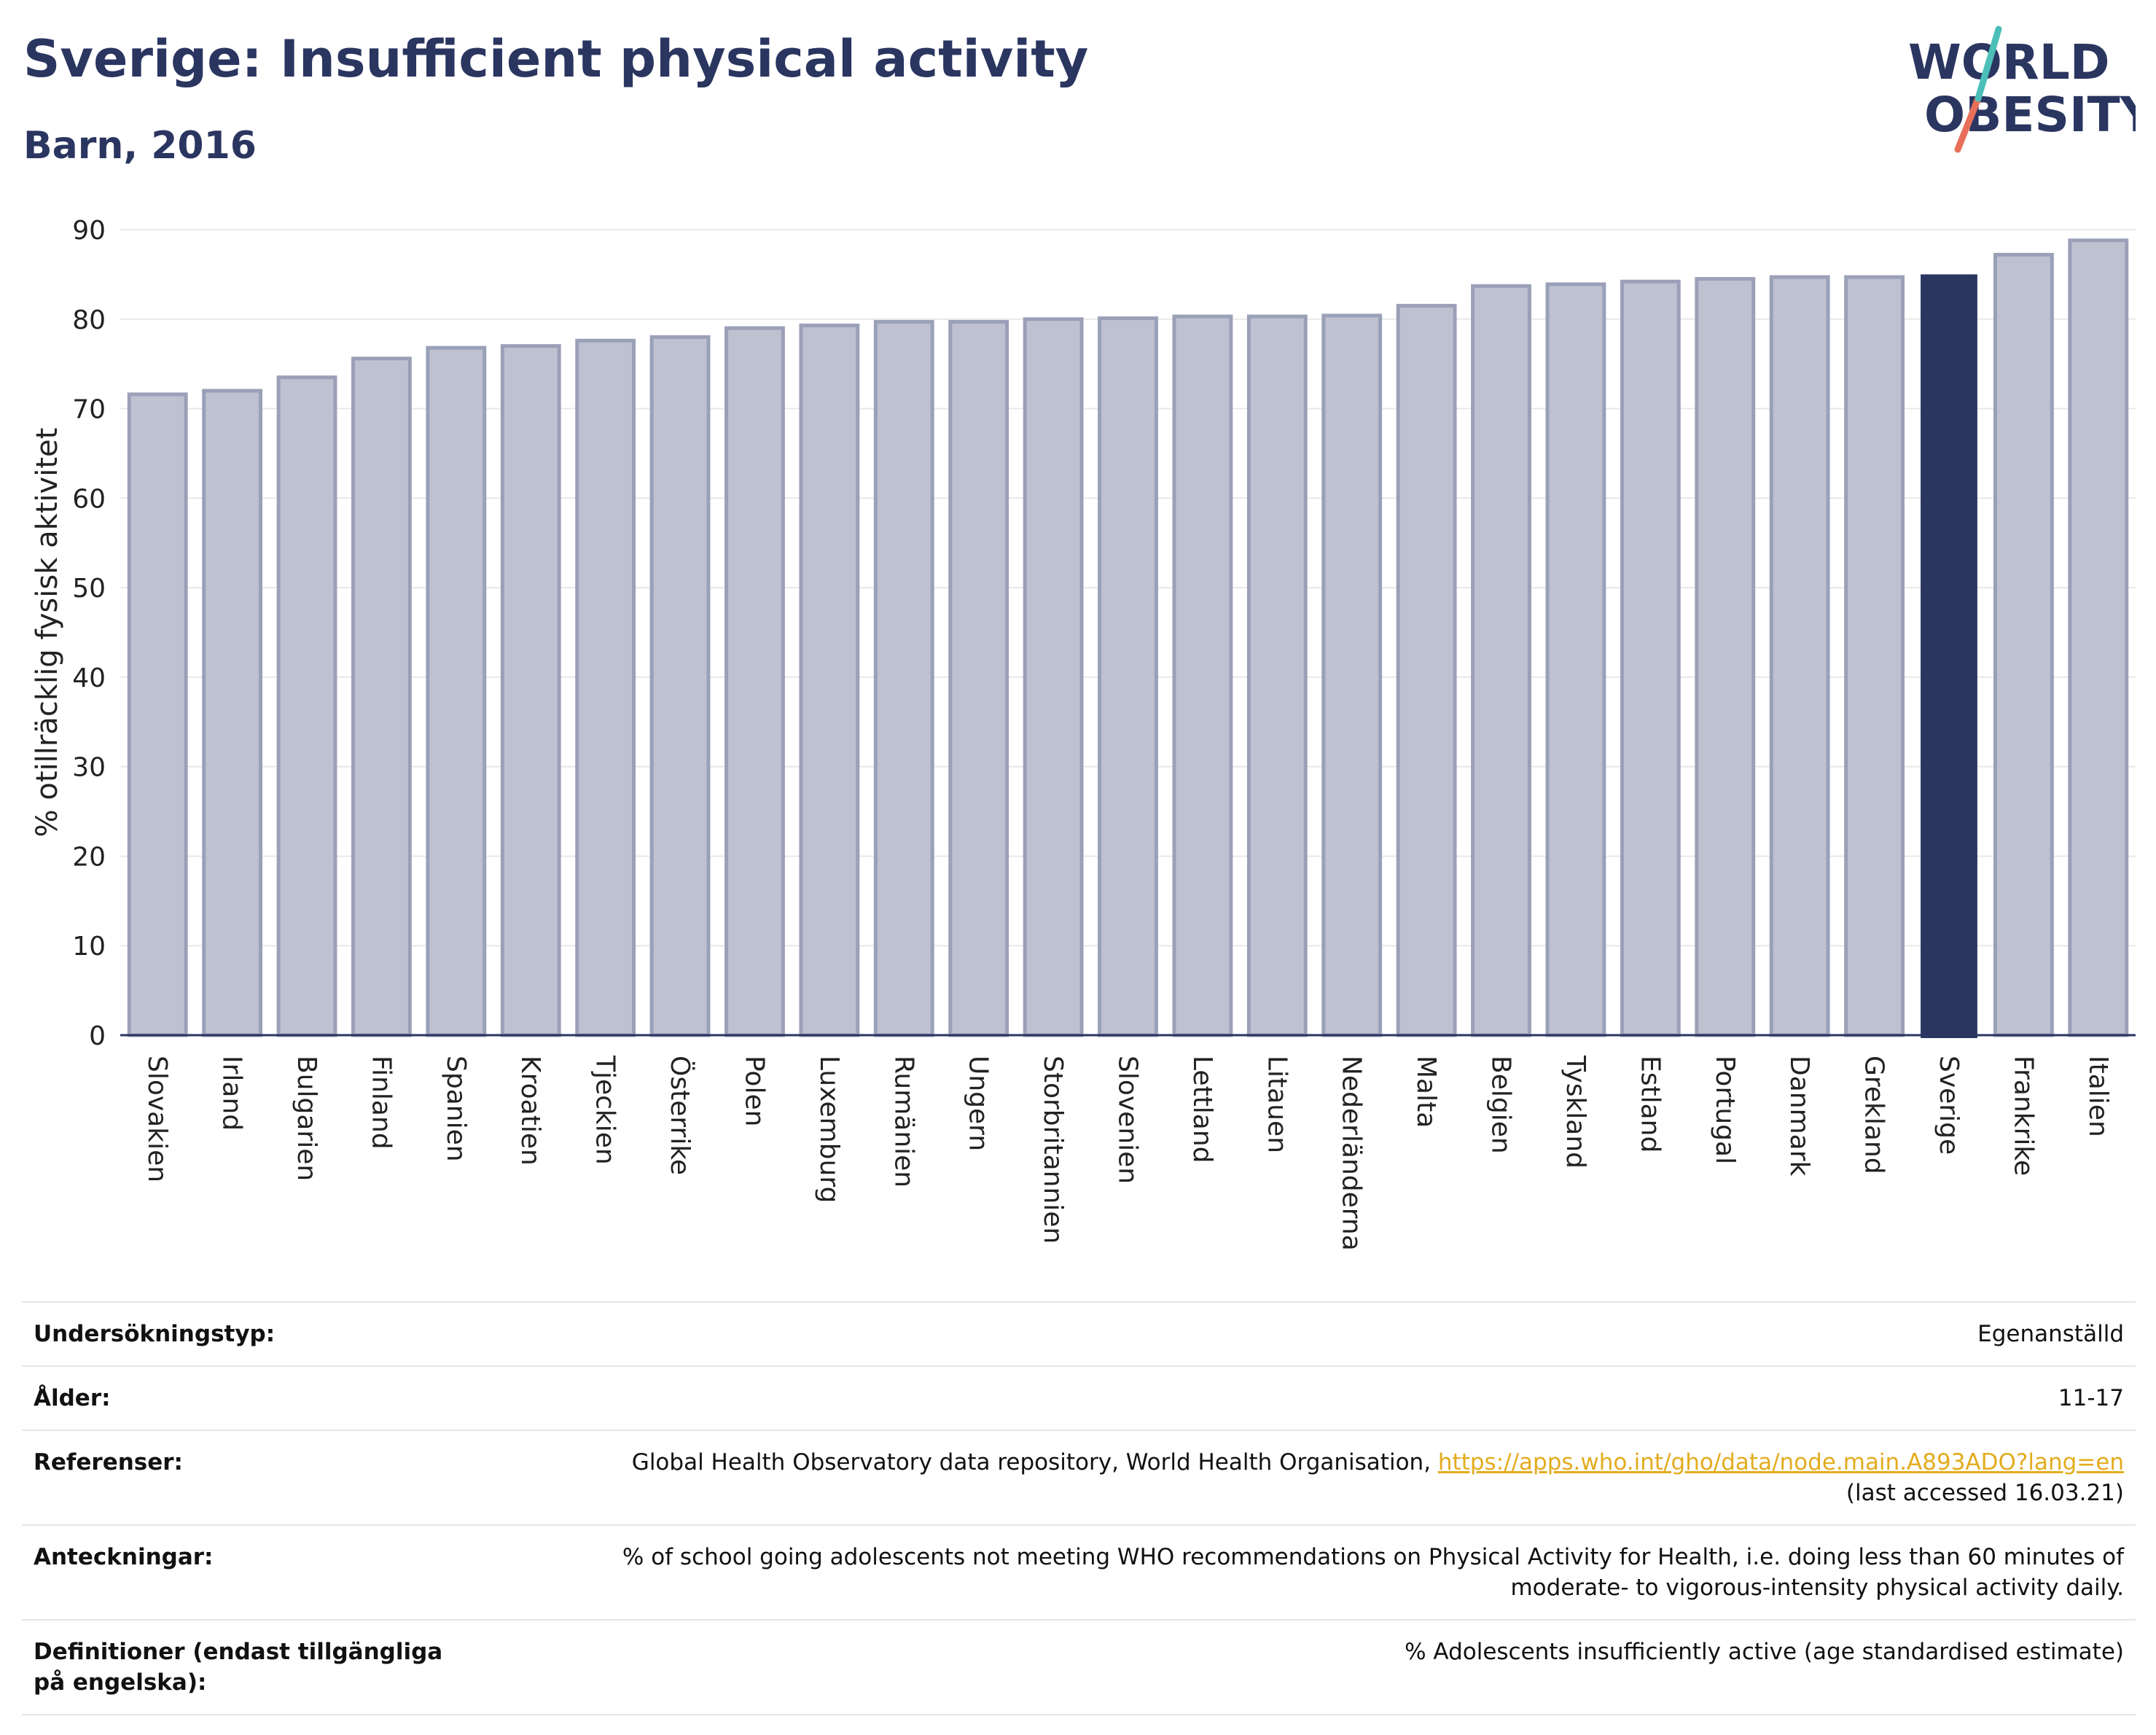 Image resolution: width=2156 pixels, height=1735 pixels. What do you see at coordinates (1968, 124) in the screenshot?
I see `logo-slash-lower` at bounding box center [1968, 124].